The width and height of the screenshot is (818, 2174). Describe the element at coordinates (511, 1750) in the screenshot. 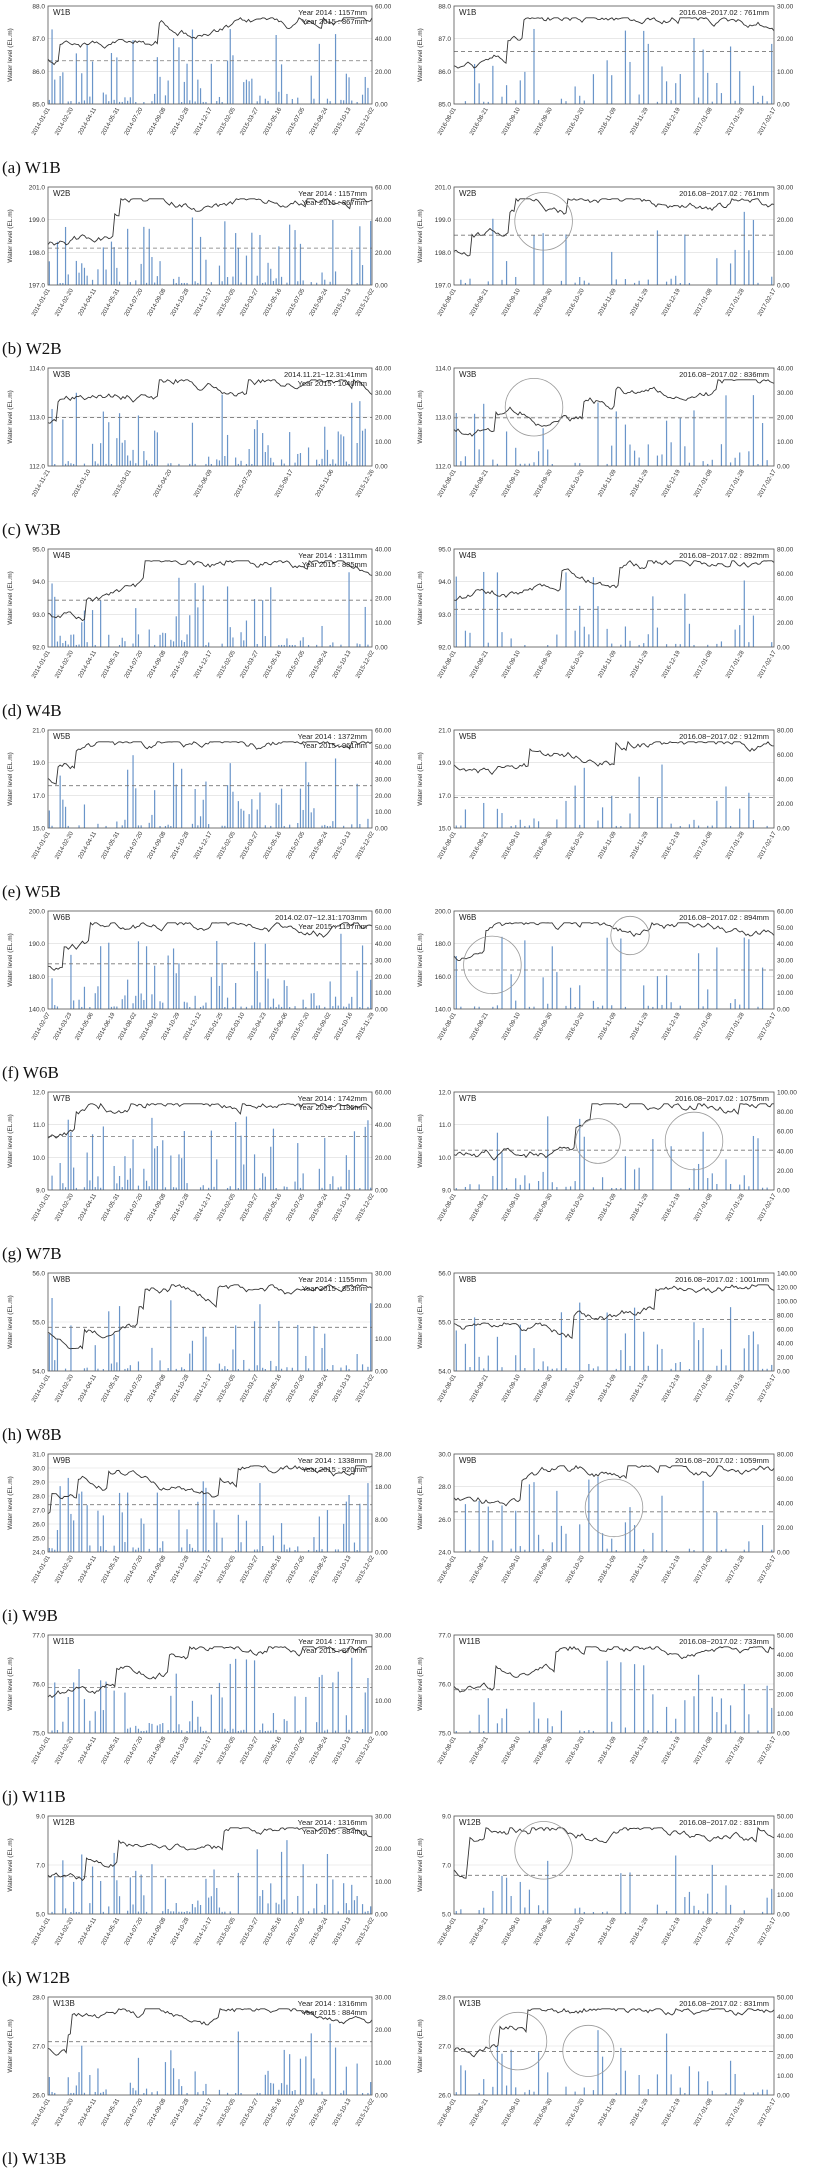

I see `x-tick-label: 2016-09-10` at that location.